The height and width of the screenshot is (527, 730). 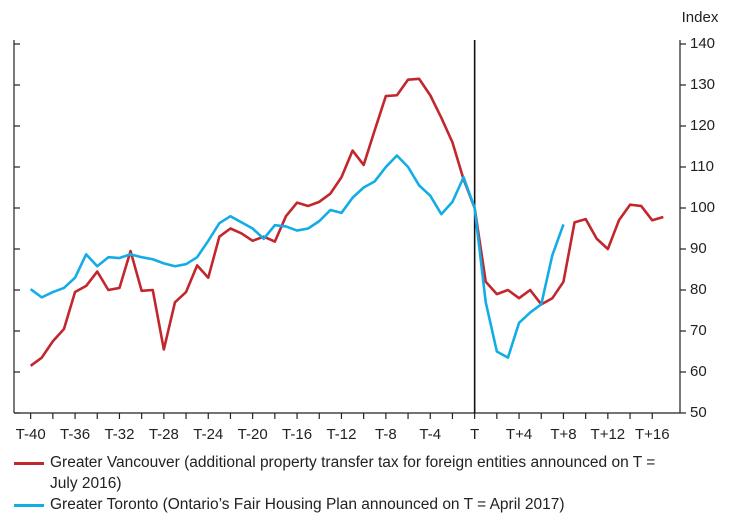 I want to click on y-tick-label: 100, so click(x=702, y=207).